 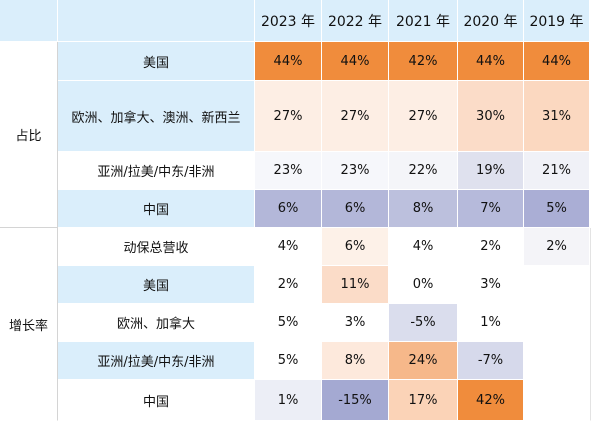 I want to click on value-cell: 22%, so click(x=423, y=171).